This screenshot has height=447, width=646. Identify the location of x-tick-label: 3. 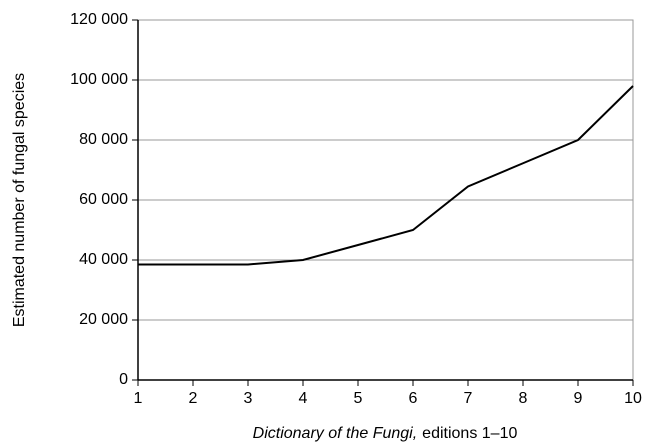
(248, 398).